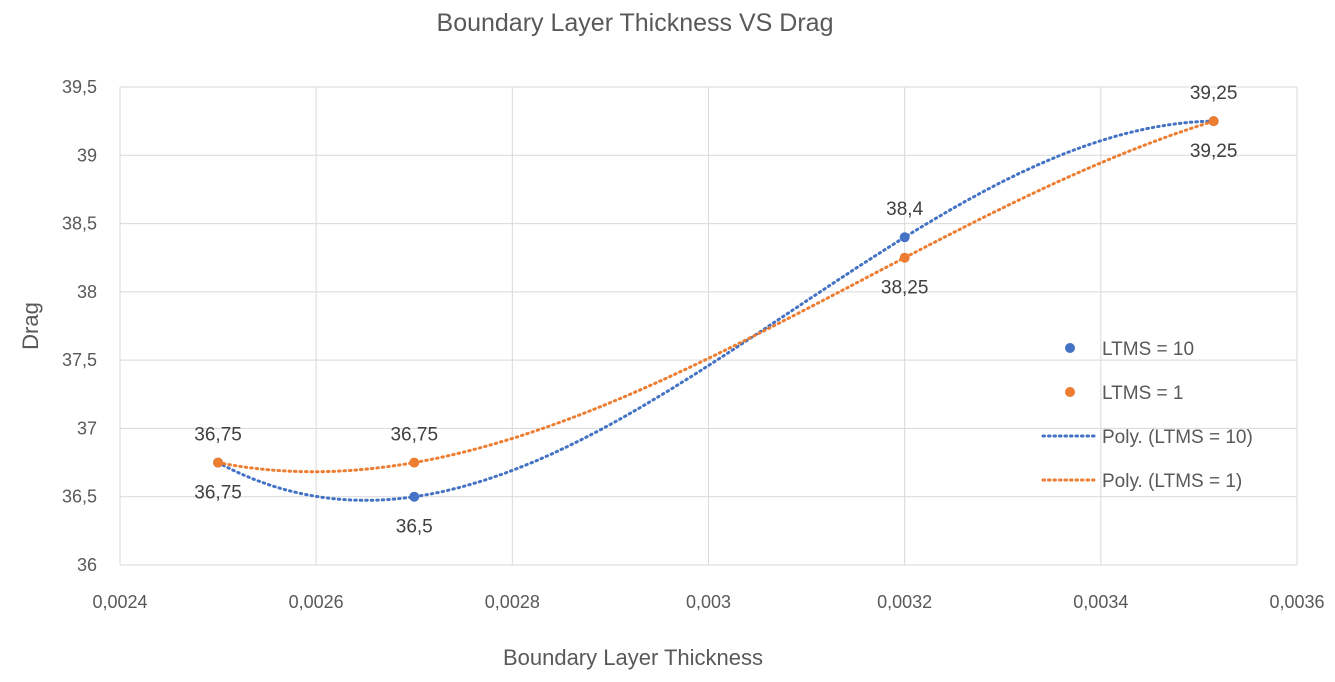 This screenshot has width=1335, height=682. I want to click on data-label: 38,25, so click(905, 288).